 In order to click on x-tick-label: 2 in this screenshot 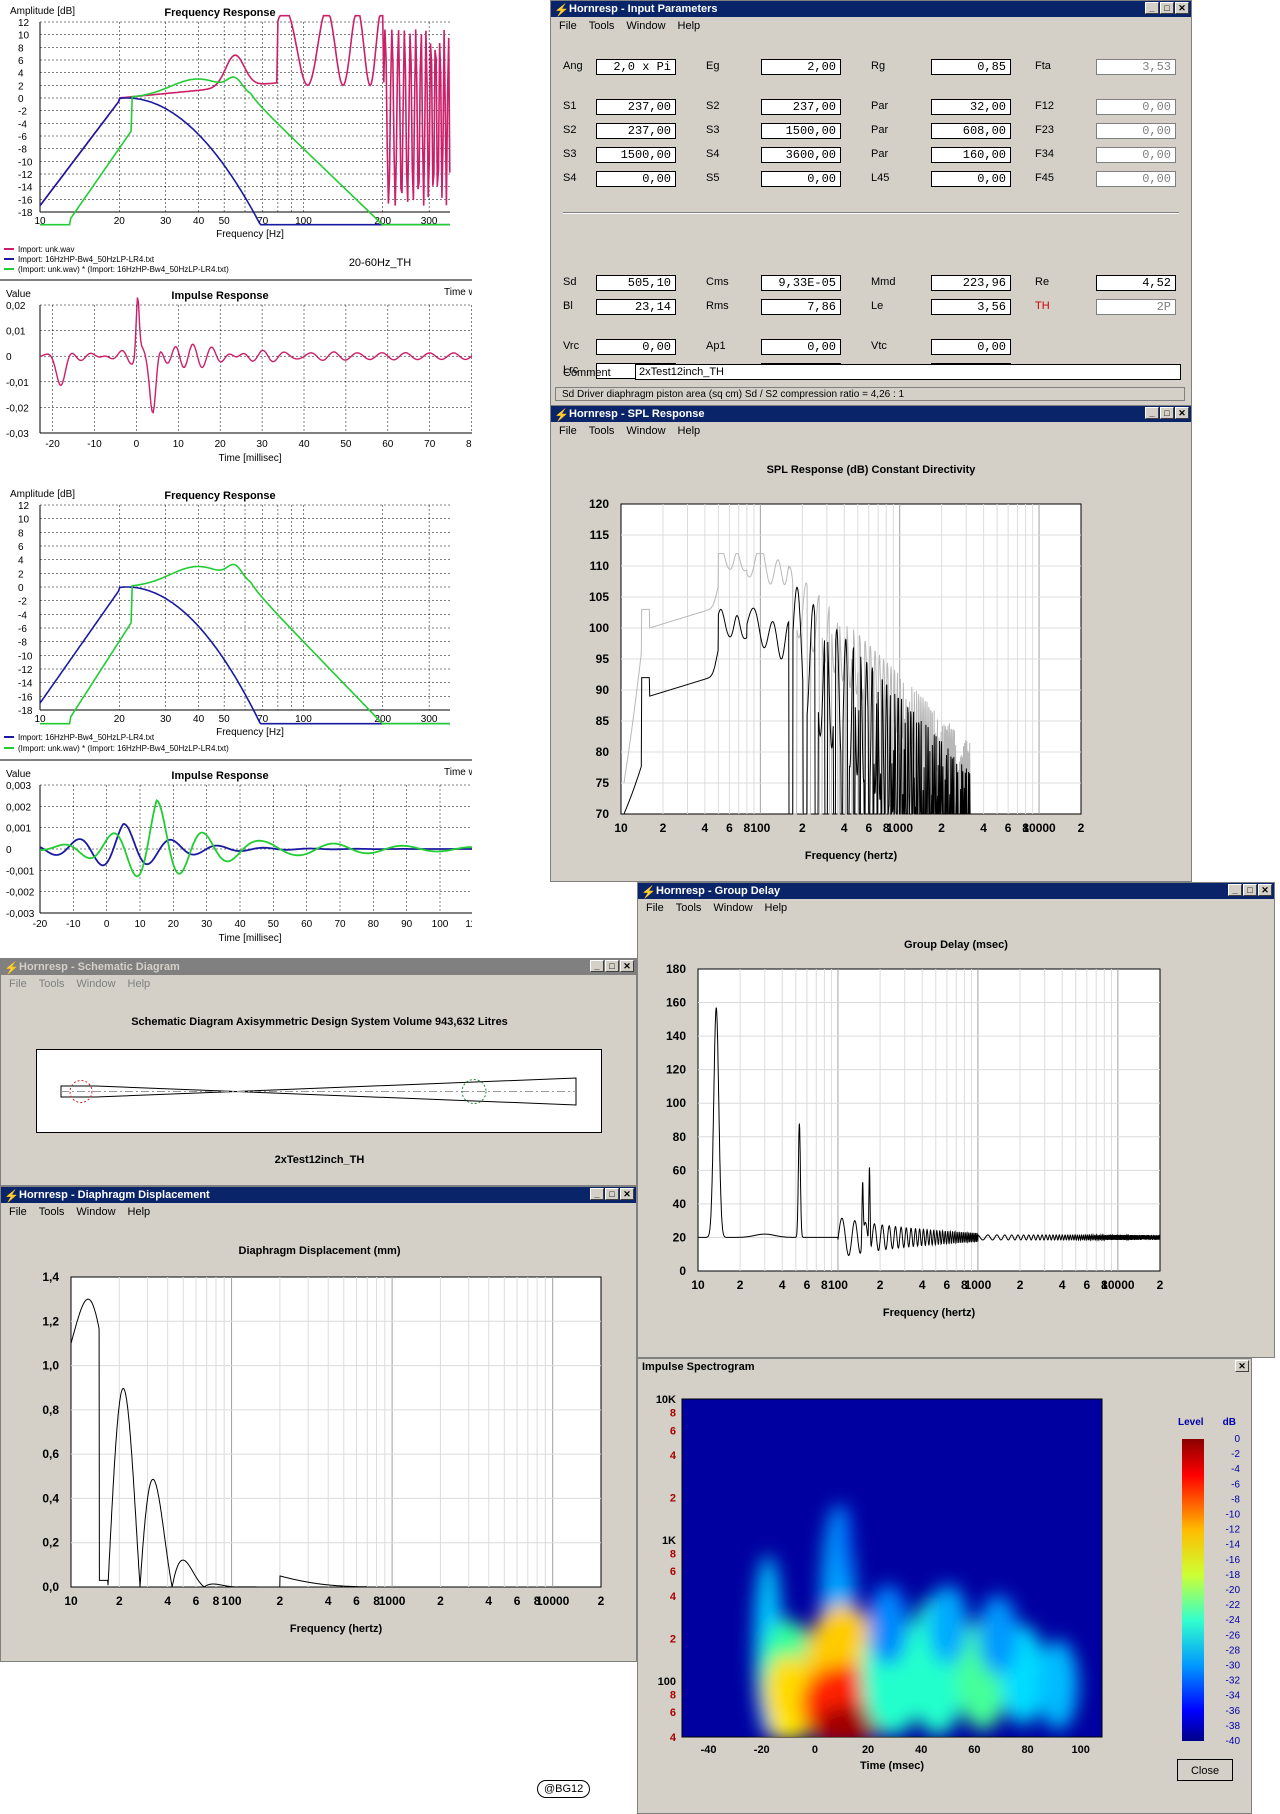, I will do `click(802, 828)`.